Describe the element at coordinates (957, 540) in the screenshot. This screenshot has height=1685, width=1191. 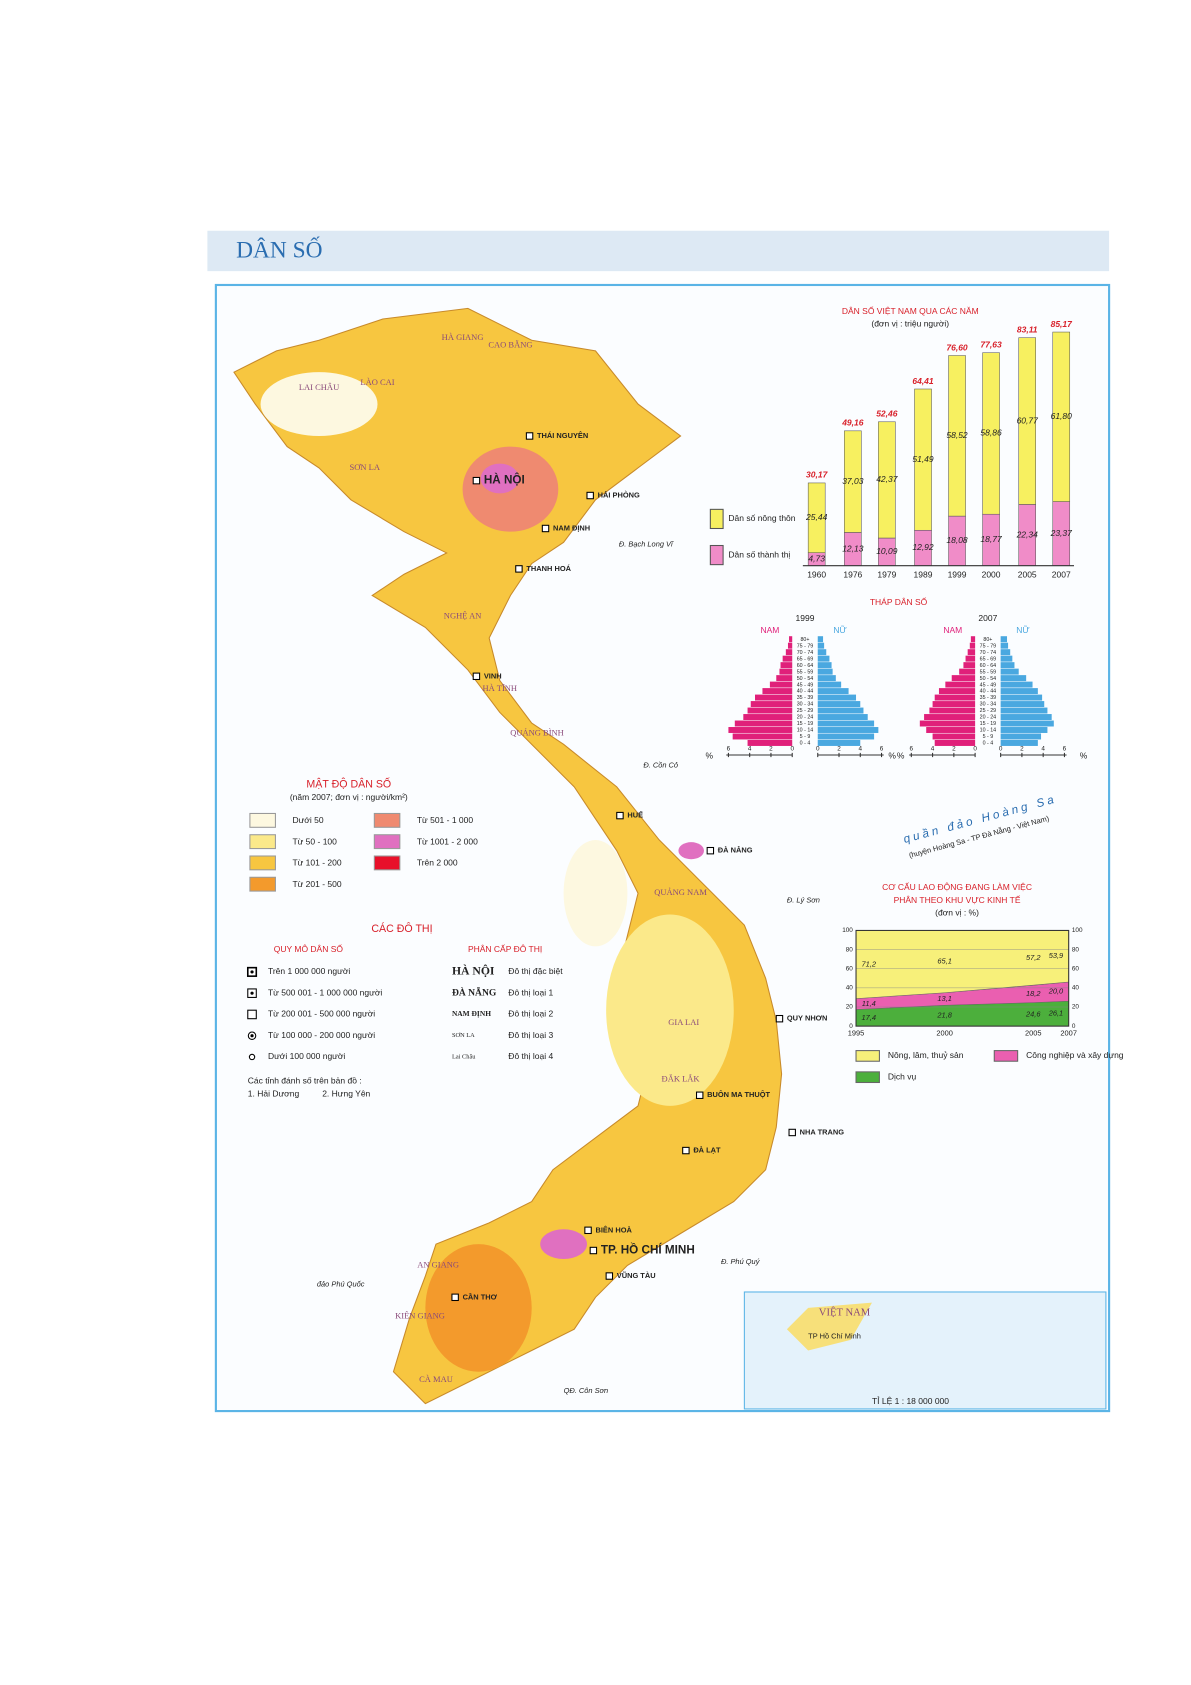
I see `bar-value-label: 18,08` at that location.